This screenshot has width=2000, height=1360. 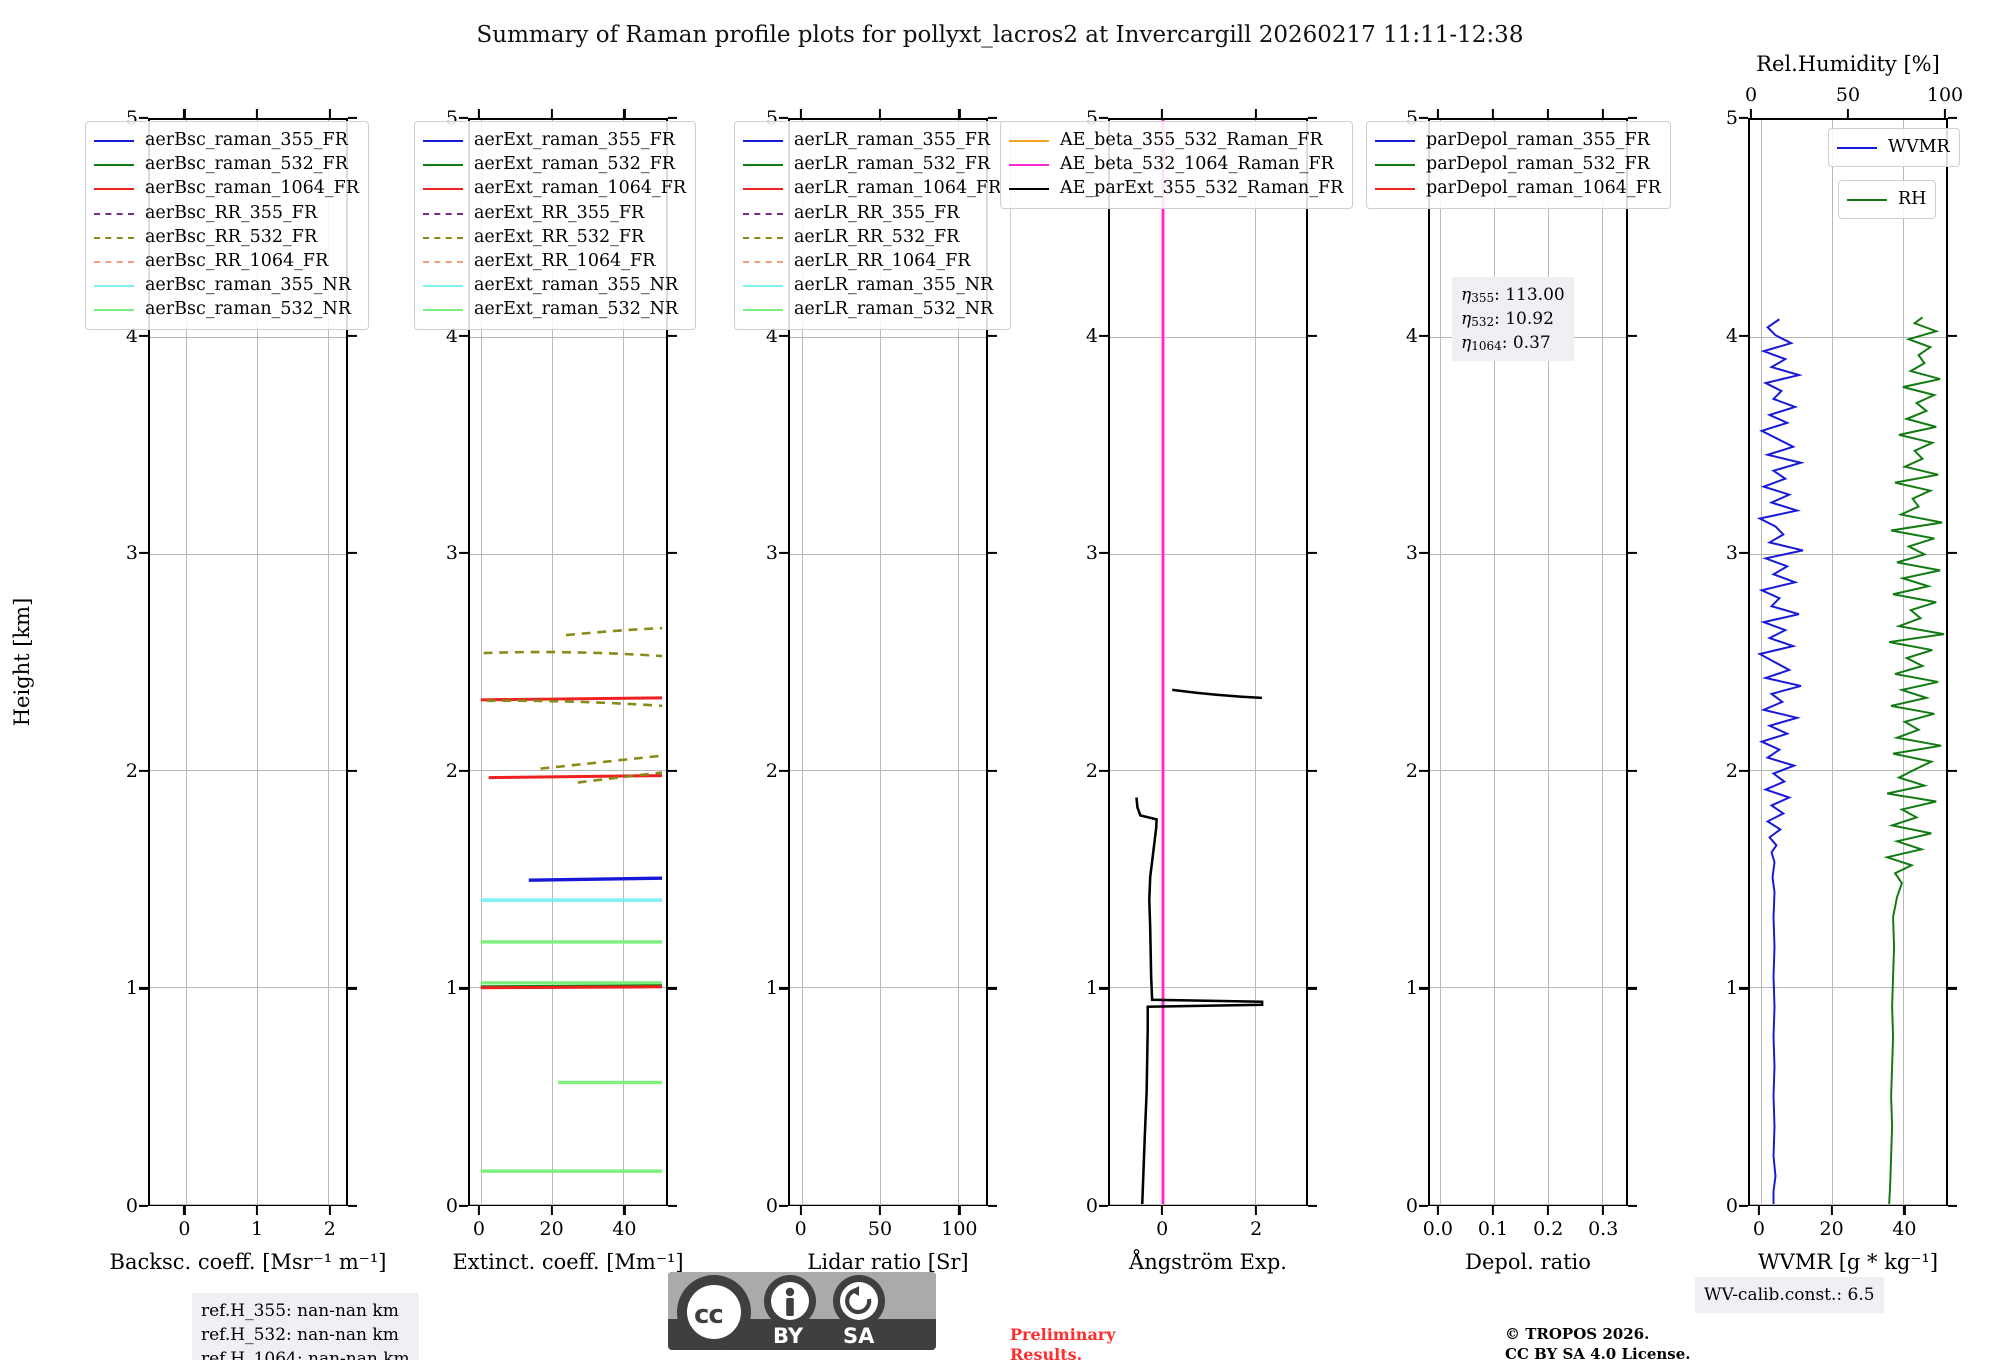 I want to click on legend-item: aerLR_raman_355_FR, so click(x=872, y=140).